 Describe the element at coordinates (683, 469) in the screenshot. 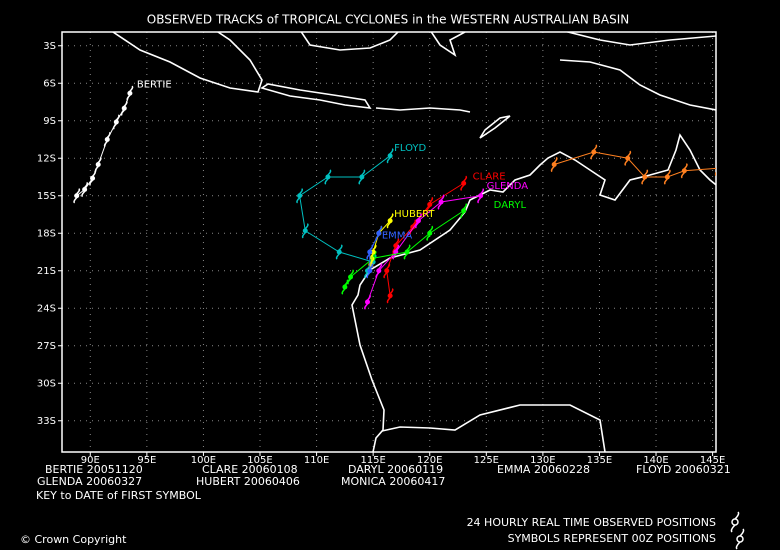

I see `legend-entry: FLOYD 20060321` at that location.